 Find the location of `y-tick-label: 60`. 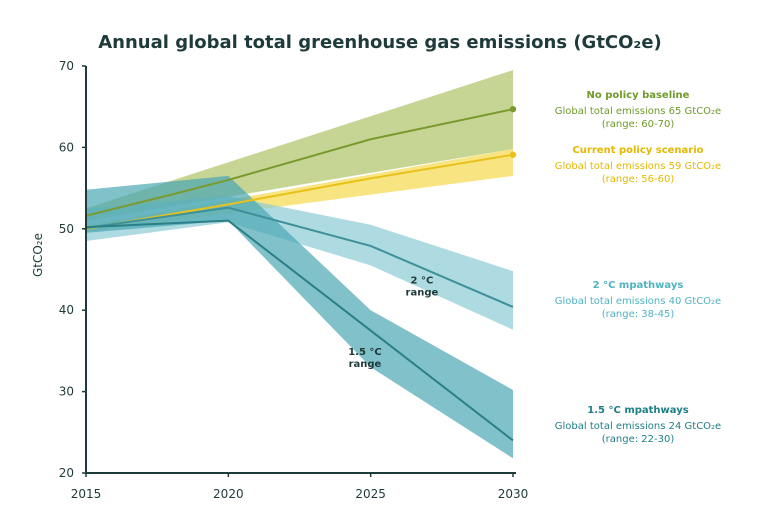

y-tick-label: 60 is located at coordinates (66, 147).